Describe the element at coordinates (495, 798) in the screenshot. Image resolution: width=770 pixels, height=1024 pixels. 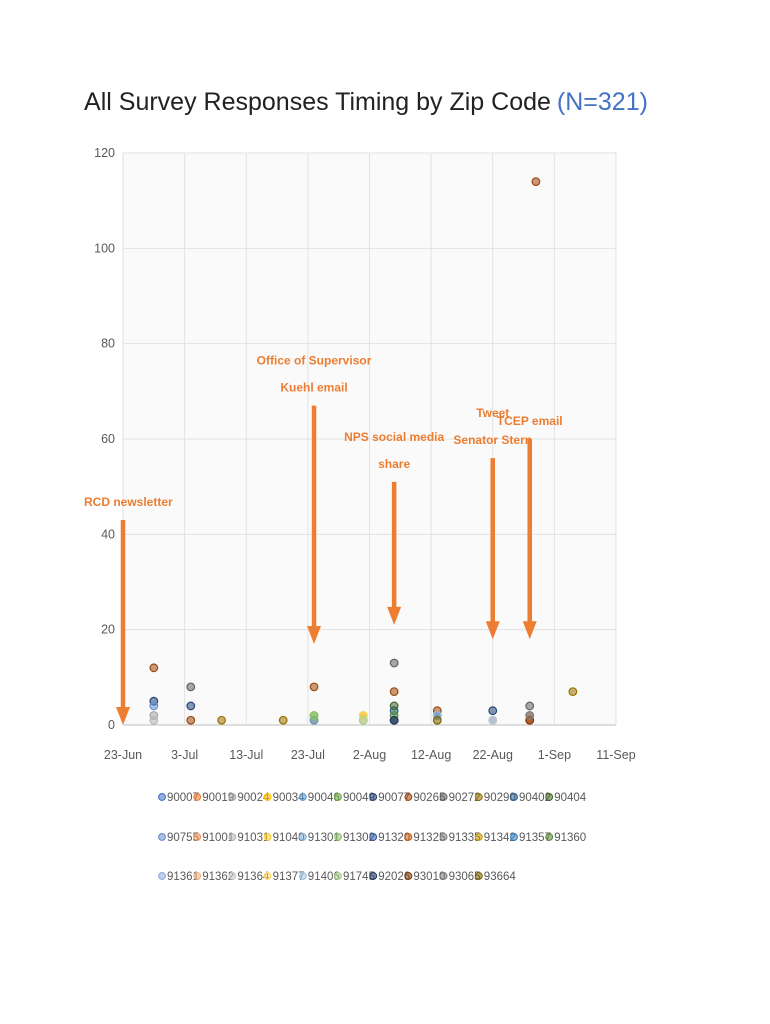
I see `legend-item-90290: 90290` at that location.